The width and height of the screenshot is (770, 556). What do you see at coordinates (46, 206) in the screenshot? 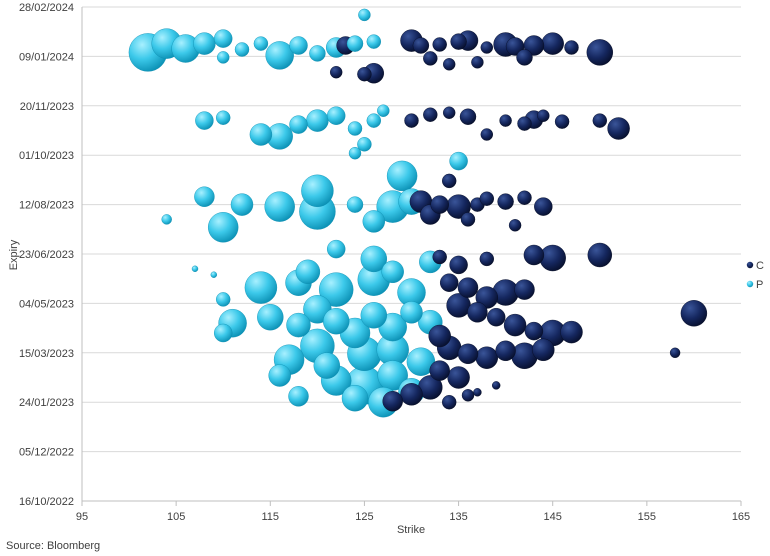
I see `y-tick-label: 12/08/2023` at bounding box center [46, 206].